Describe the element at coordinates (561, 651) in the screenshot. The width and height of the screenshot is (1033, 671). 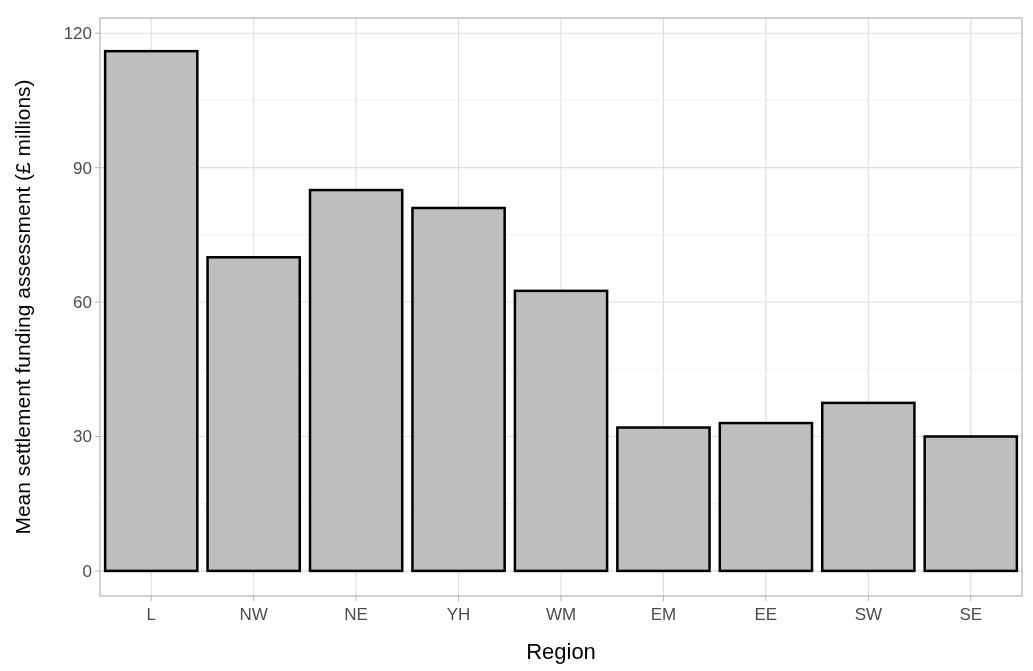
I see `x-axis-title: Region` at that location.